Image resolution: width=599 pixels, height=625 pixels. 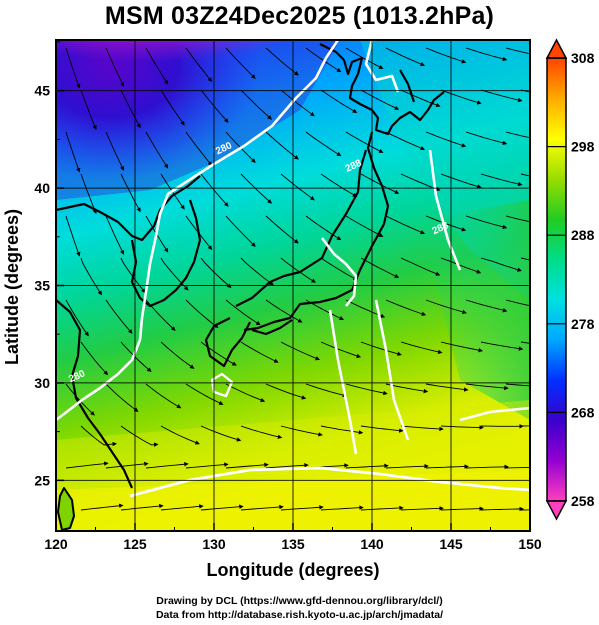 What do you see at coordinates (12, 287) in the screenshot?
I see `y-axis-title: Latitude (degrees)` at bounding box center [12, 287].